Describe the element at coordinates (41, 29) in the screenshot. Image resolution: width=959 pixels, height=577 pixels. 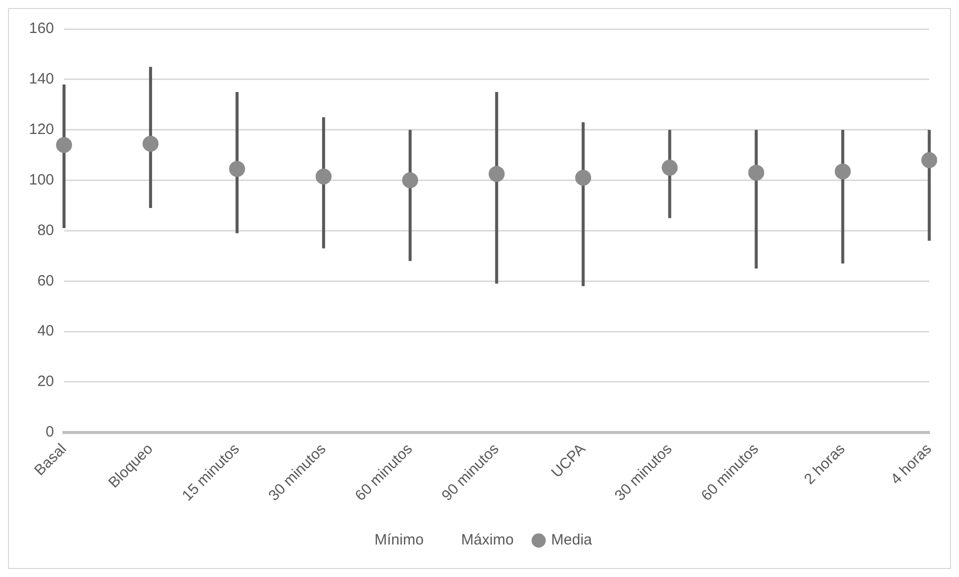
I see `y-tick-label: 160` at that location.